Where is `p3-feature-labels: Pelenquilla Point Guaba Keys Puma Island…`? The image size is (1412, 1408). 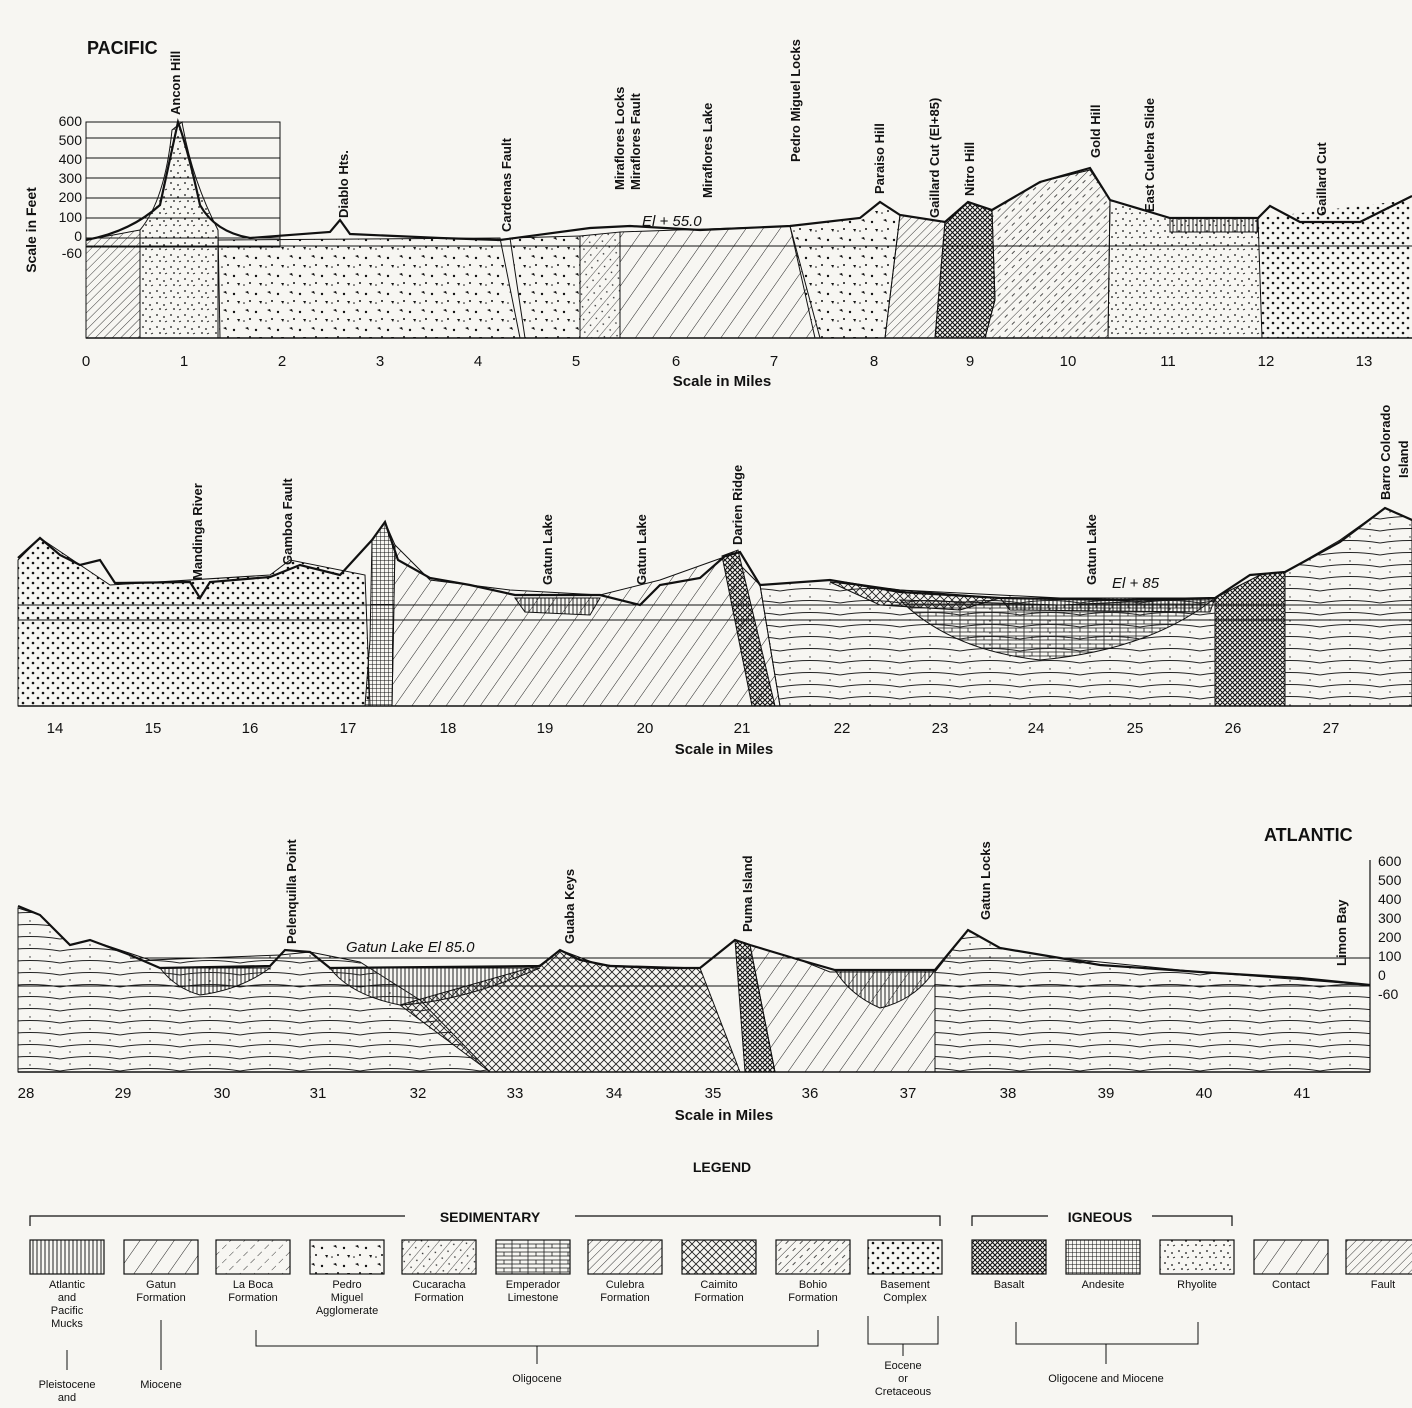
p3-feature-labels: Pelenquilla Point Guaba Keys Puma Island… is located at coordinates (816, 902).